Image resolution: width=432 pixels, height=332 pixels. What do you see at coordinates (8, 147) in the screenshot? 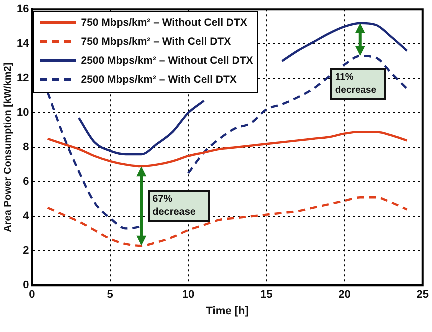
I see `y-axis-title: Area Power Consumption [kW/km2]` at bounding box center [8, 147].